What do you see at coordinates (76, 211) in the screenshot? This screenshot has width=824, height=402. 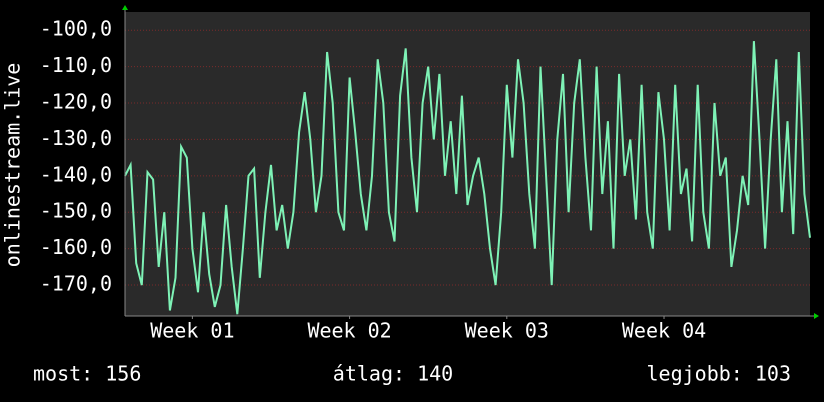 I see `y-tick-label: -150,0` at bounding box center [76, 211].